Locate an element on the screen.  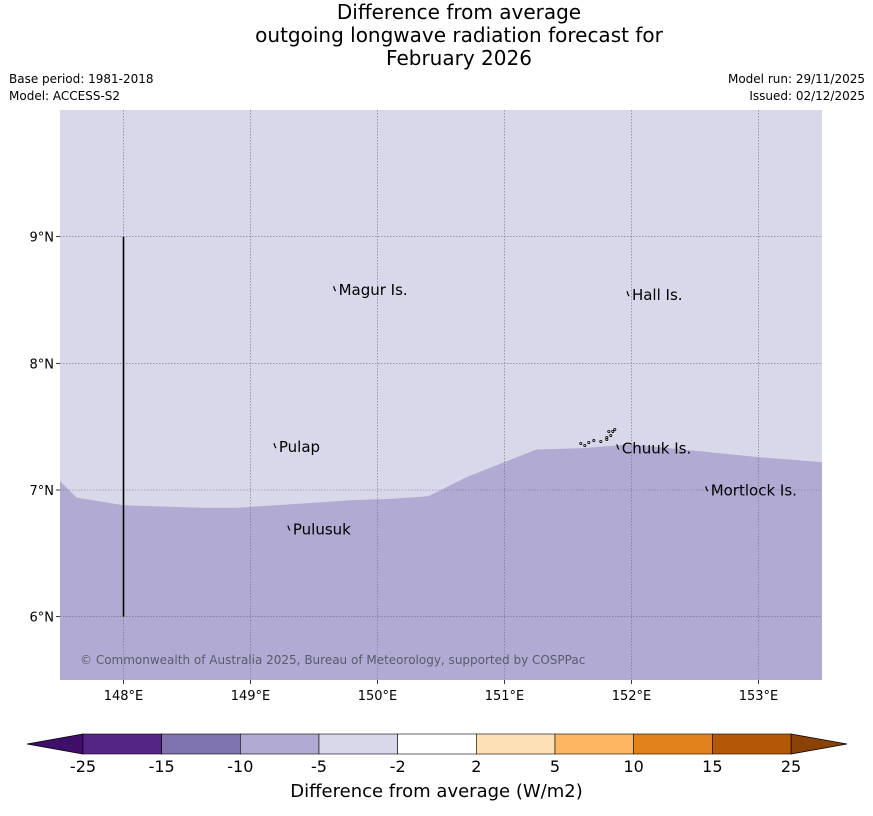
colorbar-tick-label: -2 is located at coordinates (397, 766).